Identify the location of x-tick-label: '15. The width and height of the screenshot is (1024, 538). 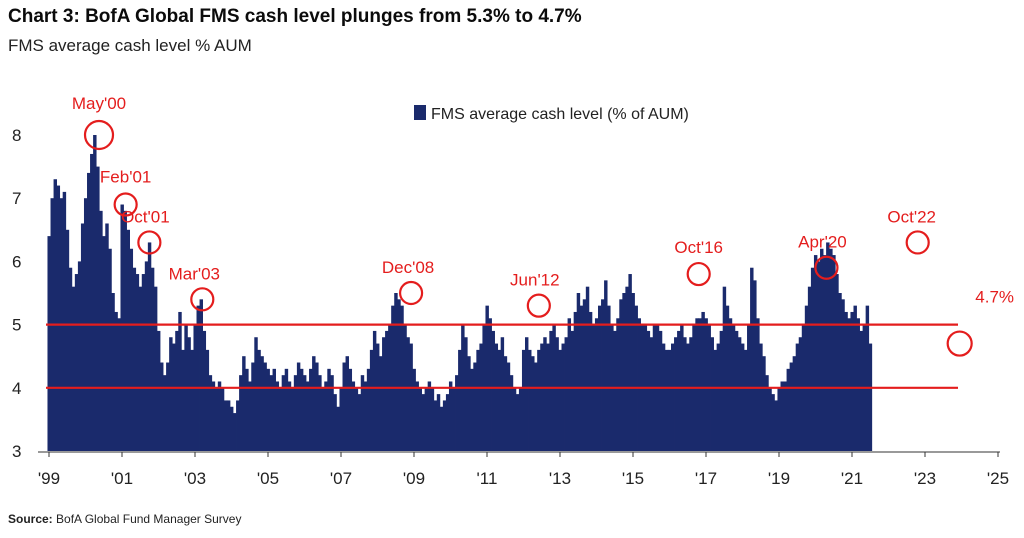
(633, 478).